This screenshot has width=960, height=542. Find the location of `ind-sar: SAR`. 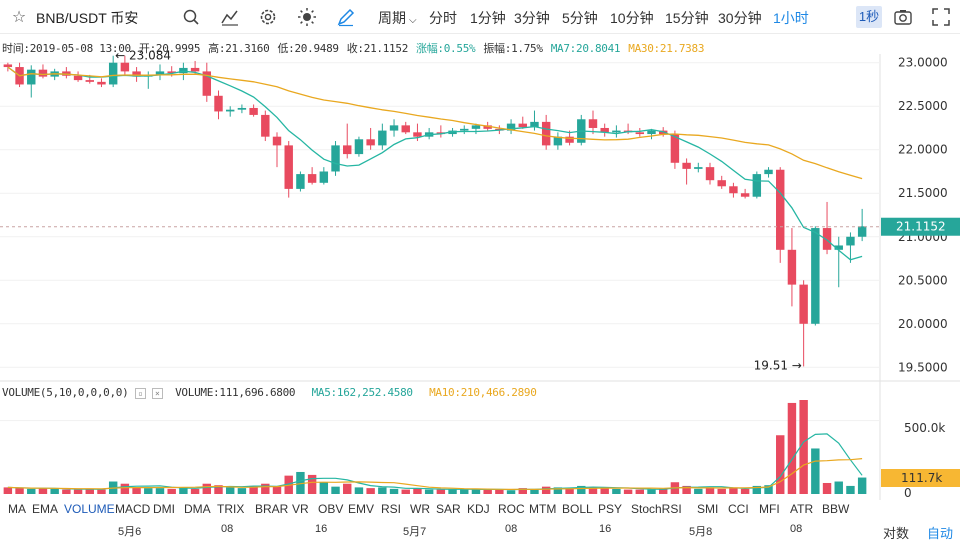

ind-sar: SAR is located at coordinates (448, 509).